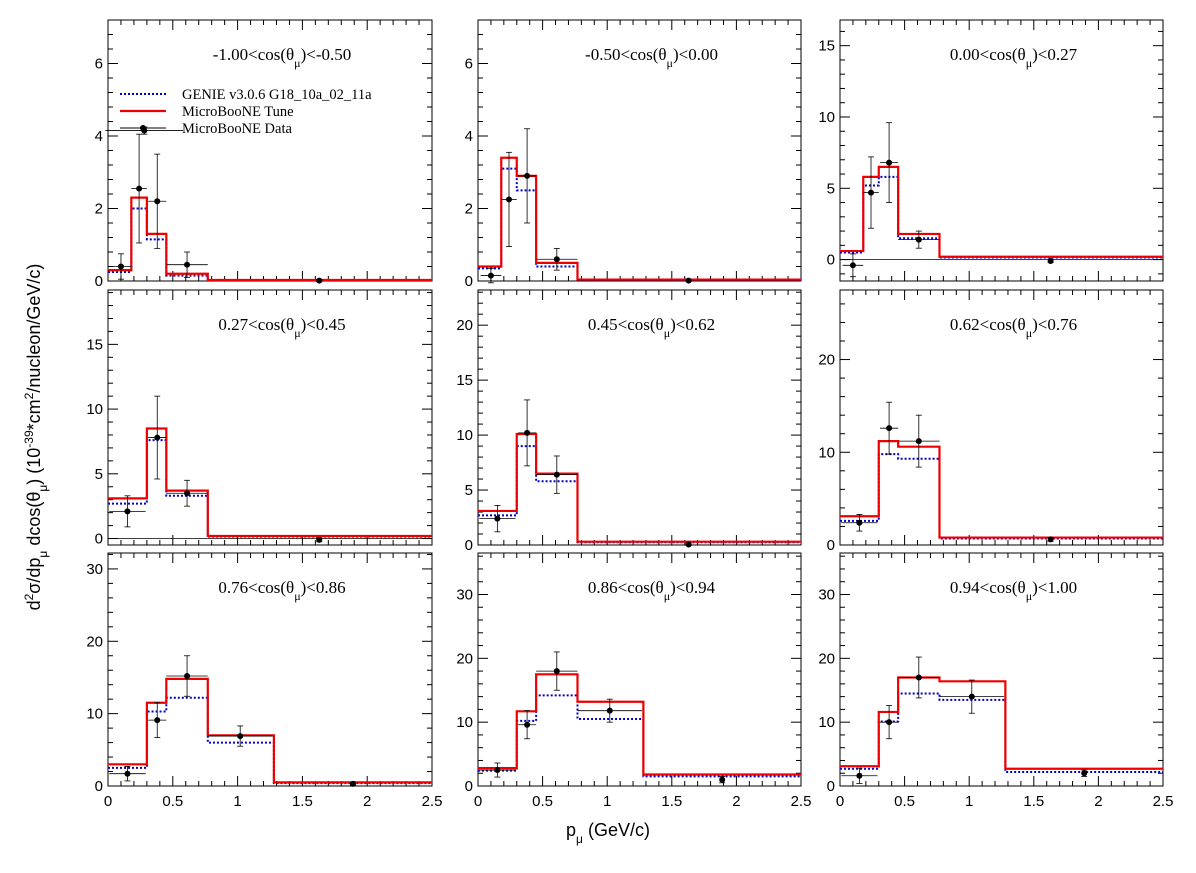  What do you see at coordinates (367, 801) in the screenshot?
I see `x-tick-label: 2` at bounding box center [367, 801].